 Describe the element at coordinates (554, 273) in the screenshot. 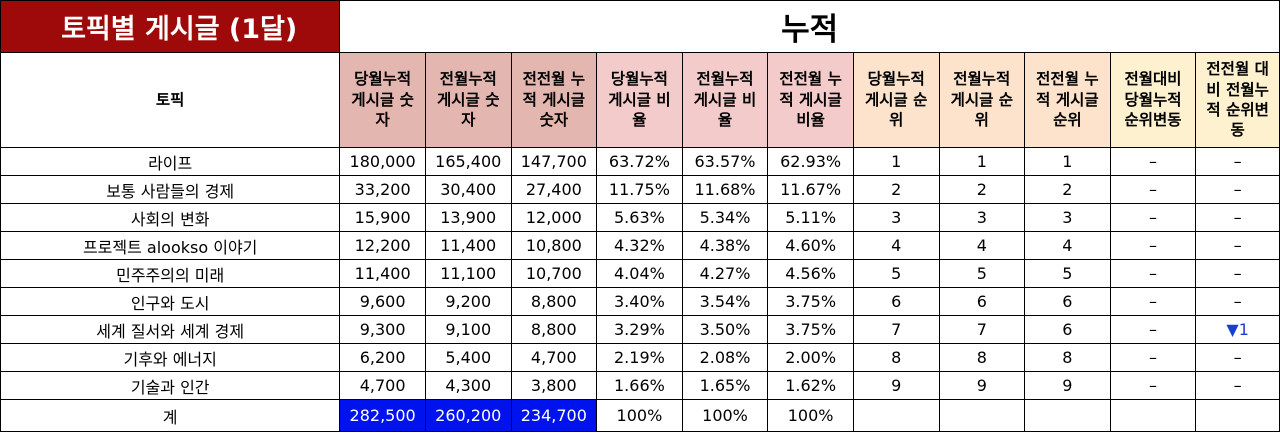

I see `two-months-ago-count-cell: 10,700` at that location.